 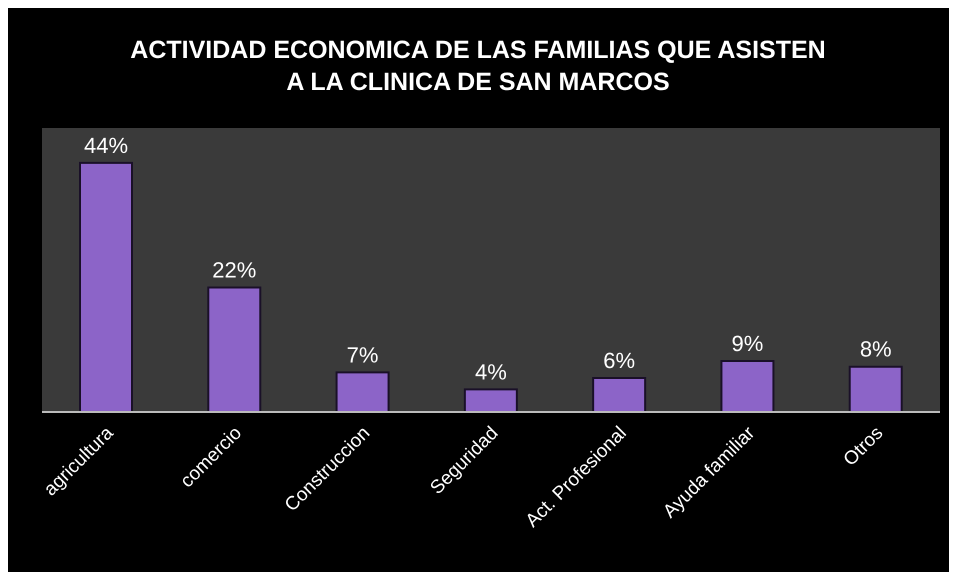 What do you see at coordinates (362, 355) in the screenshot?
I see `data-label: 7%` at bounding box center [362, 355].